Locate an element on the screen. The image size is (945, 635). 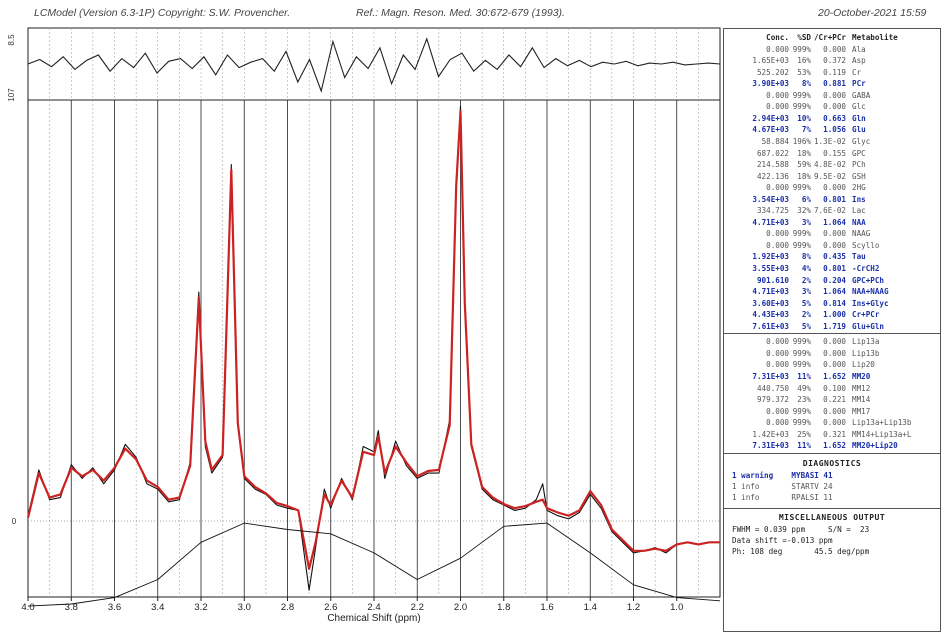
lipid-row: 0.000 999% 0.000 Lip20 is located at coordinates (832, 364).